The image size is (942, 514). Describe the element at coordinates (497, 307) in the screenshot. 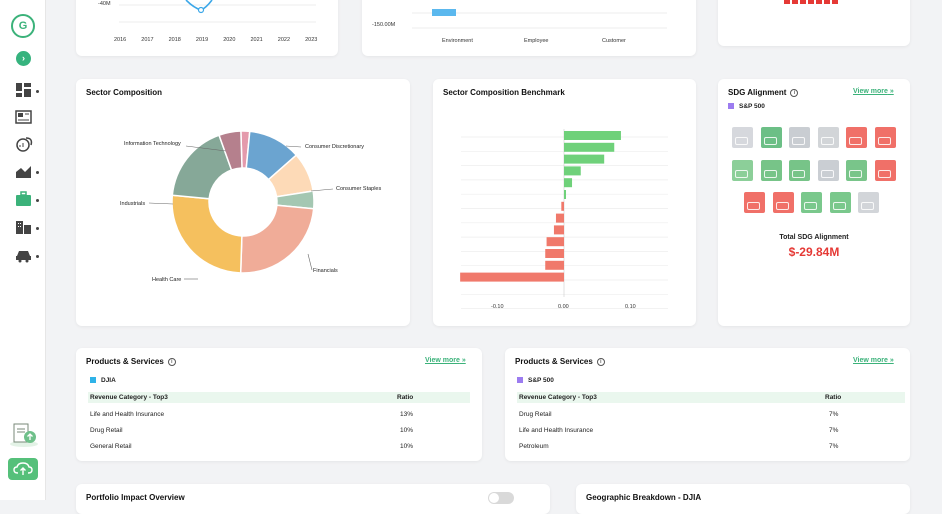

I see `x-tick-label: -0.10` at that location.